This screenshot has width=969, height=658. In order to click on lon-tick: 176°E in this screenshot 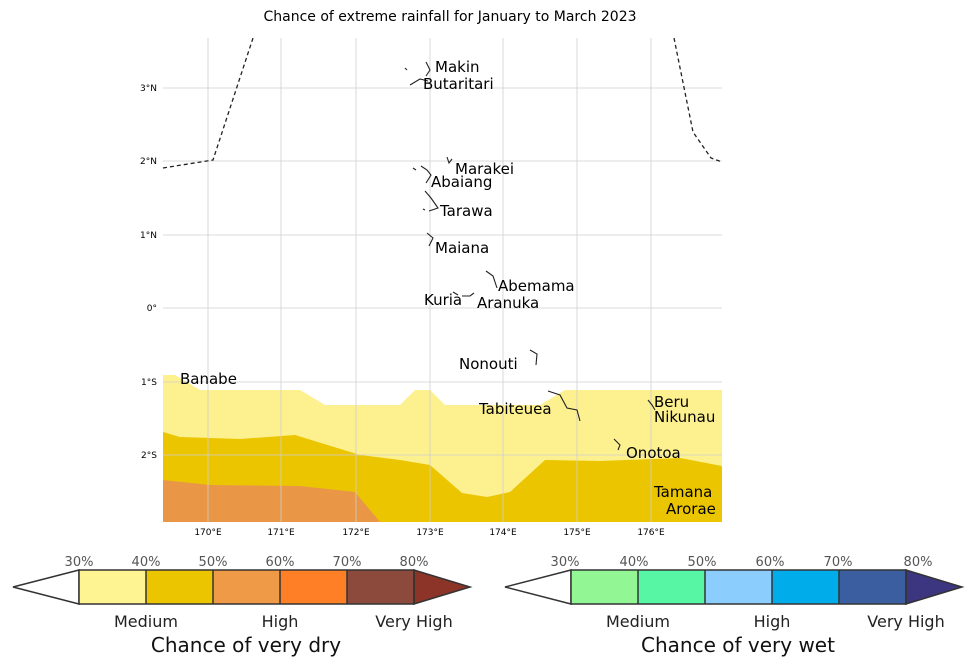, I will do `click(651, 533)`.